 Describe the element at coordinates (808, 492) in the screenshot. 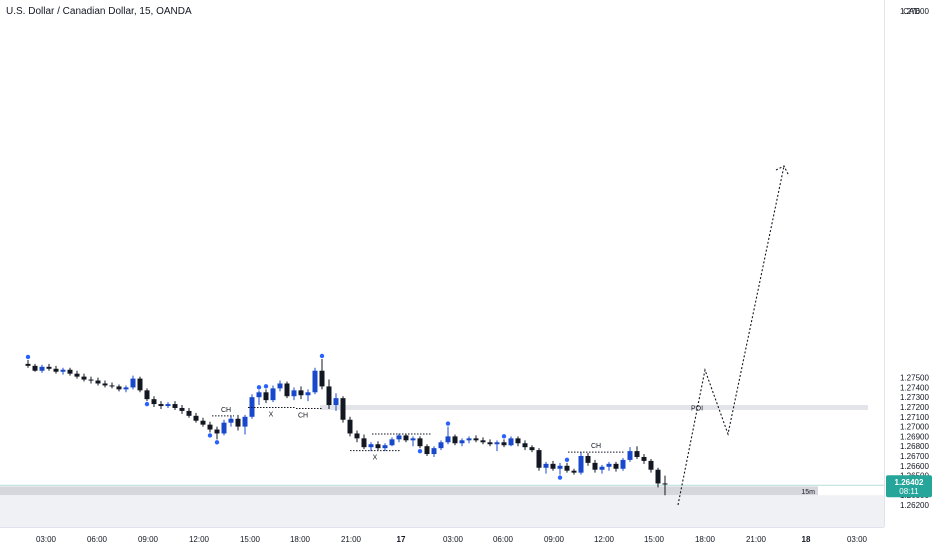

I see `15m-zone-label: 15m` at that location.